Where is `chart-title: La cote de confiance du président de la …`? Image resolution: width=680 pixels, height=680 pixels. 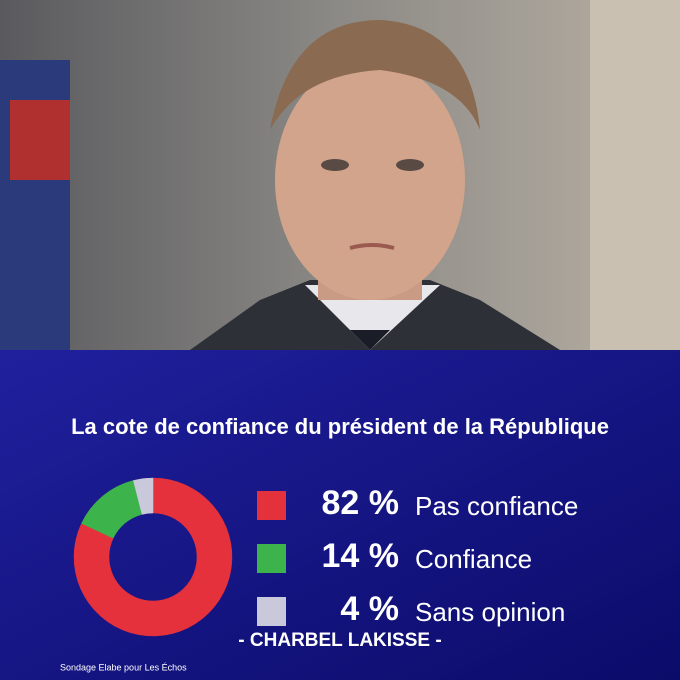
chart-title: La cote de confiance du président de la … is located at coordinates (340, 426).